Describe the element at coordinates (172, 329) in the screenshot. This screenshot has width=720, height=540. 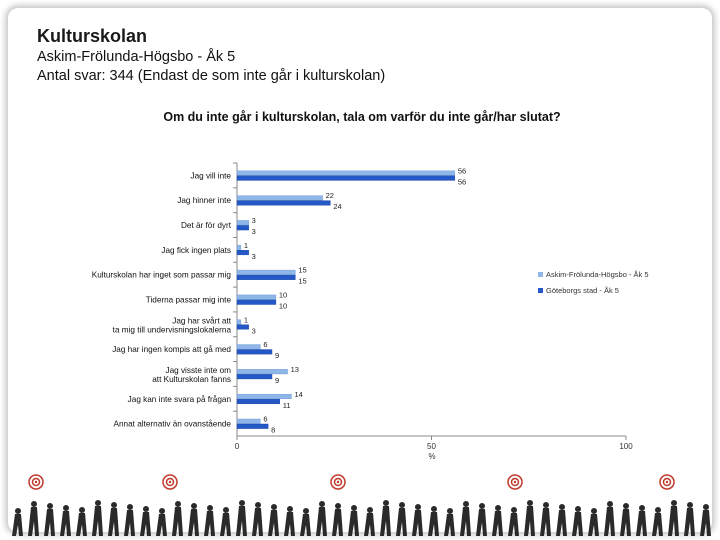
I see `category-label: ta mig till undervisningslokalerna` at that location.